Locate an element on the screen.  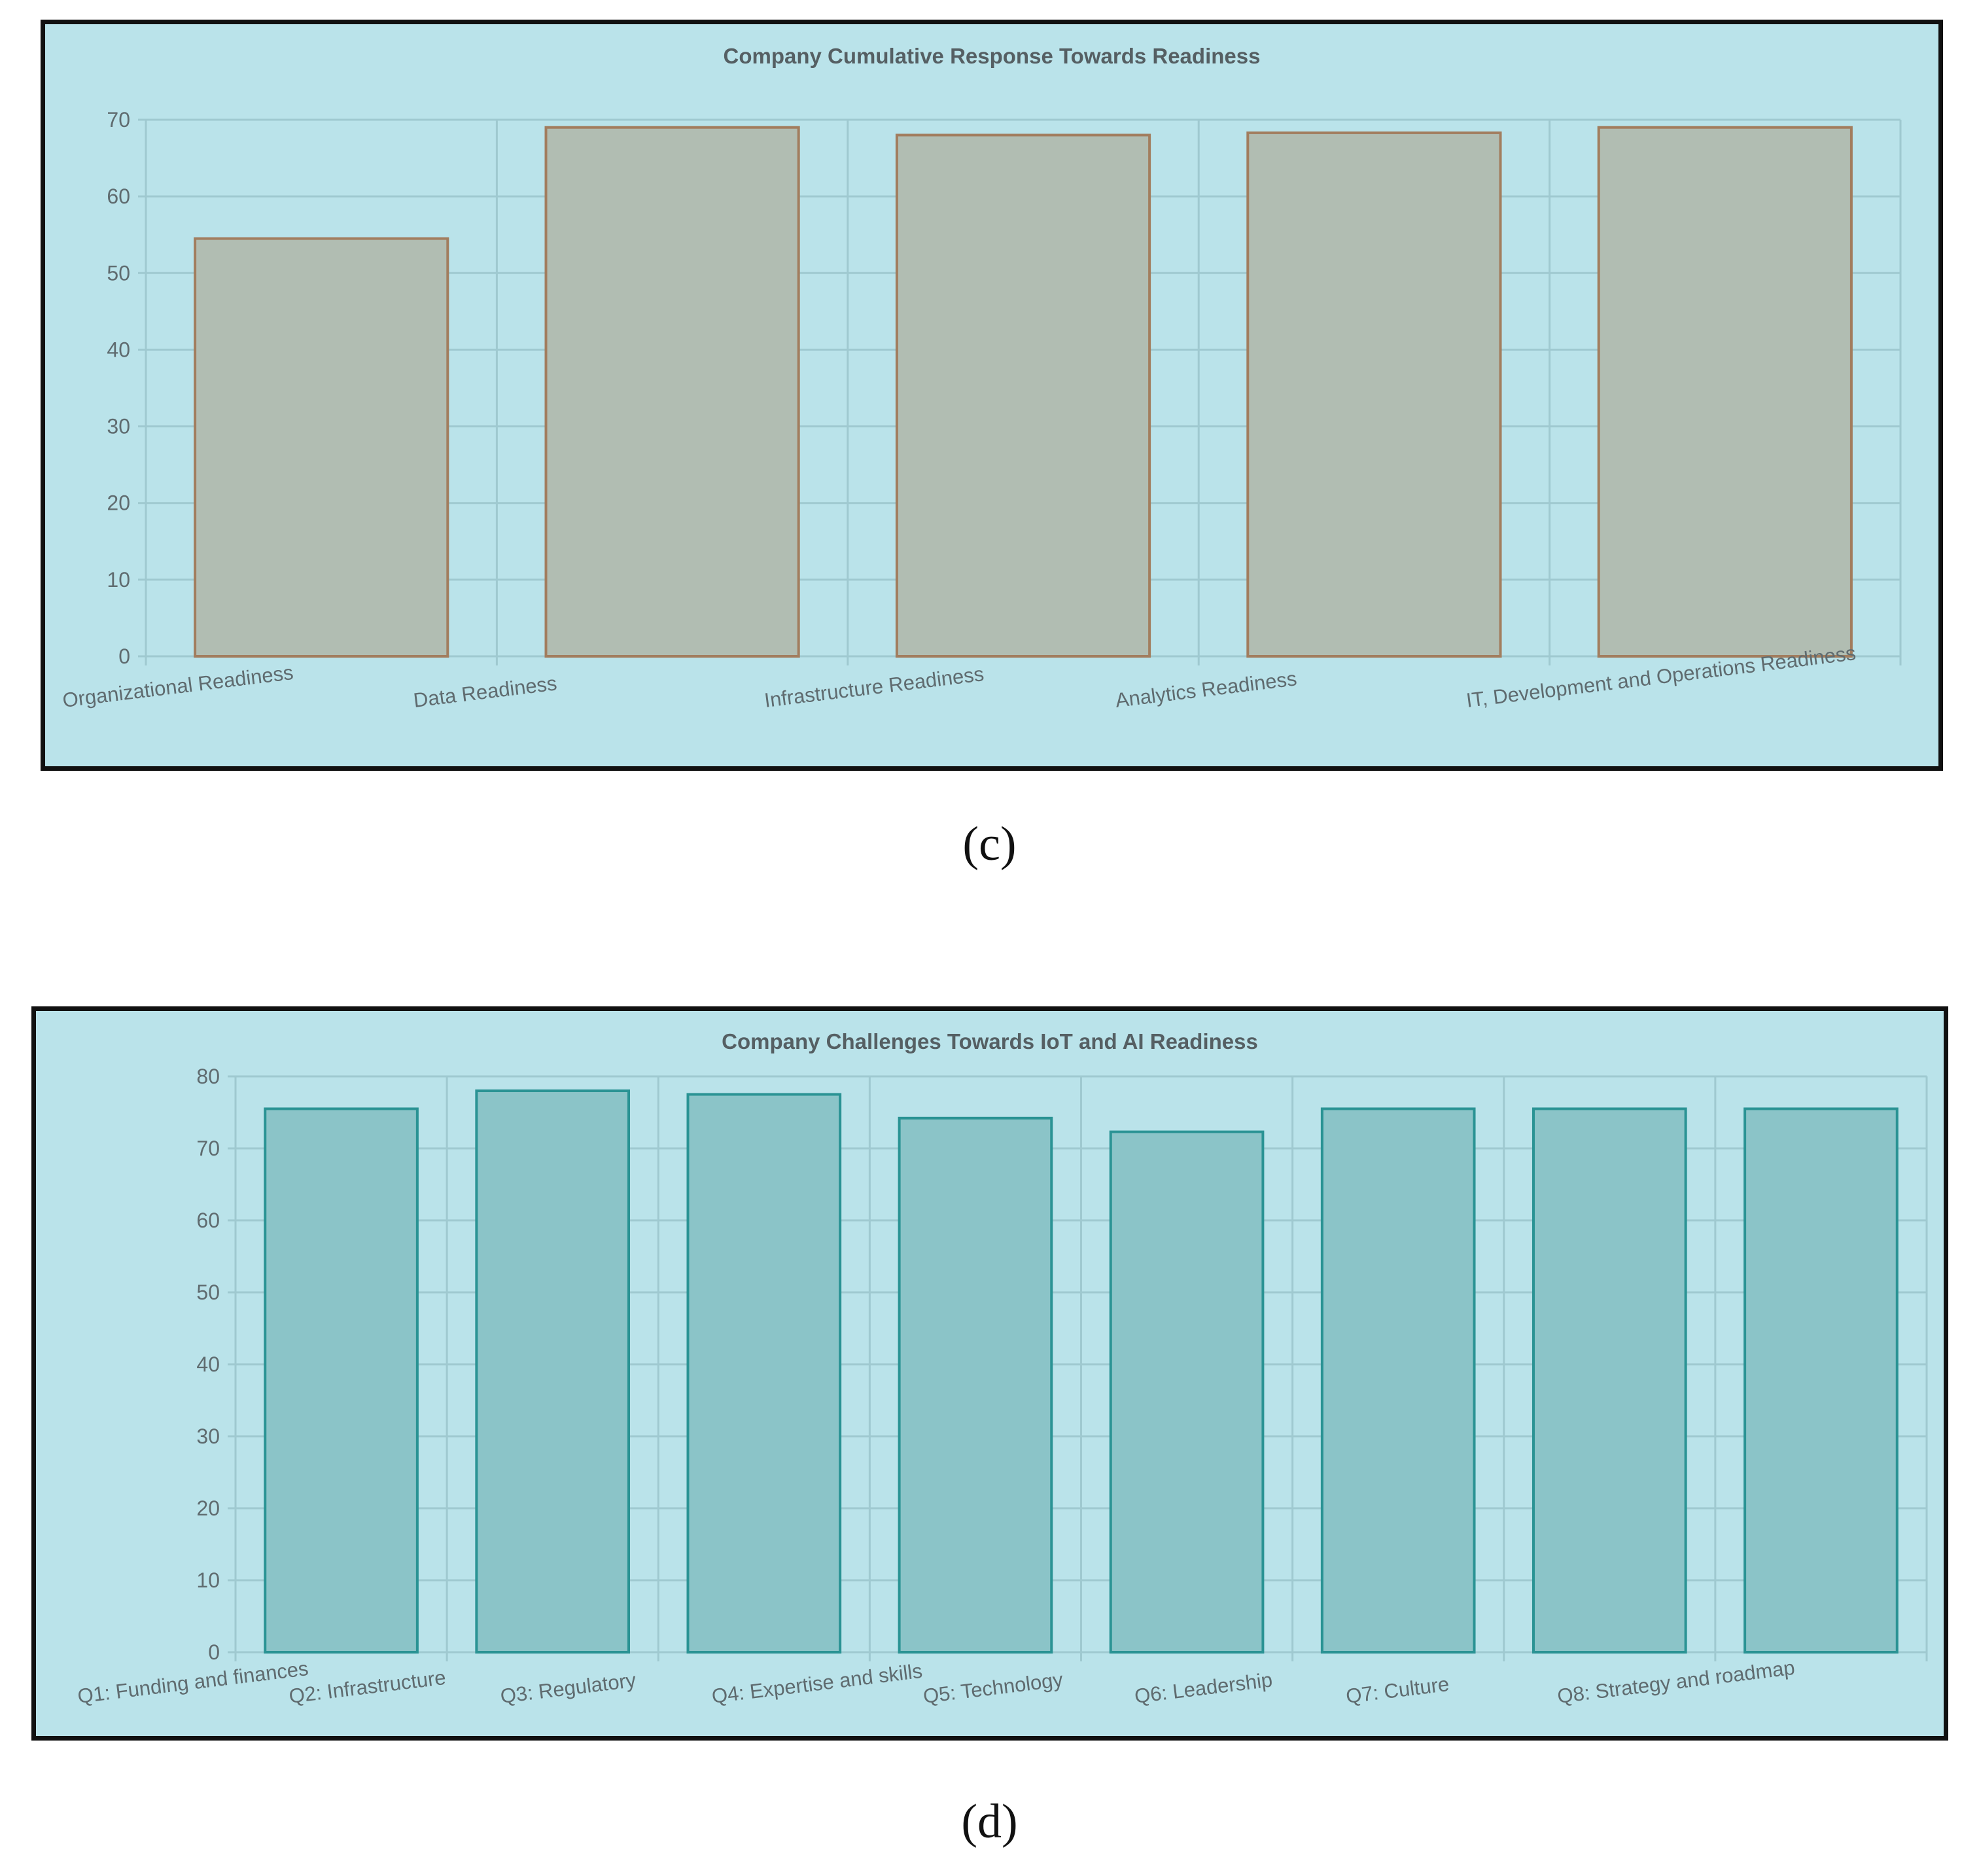
caption-c: (c) is located at coordinates (989, 844).